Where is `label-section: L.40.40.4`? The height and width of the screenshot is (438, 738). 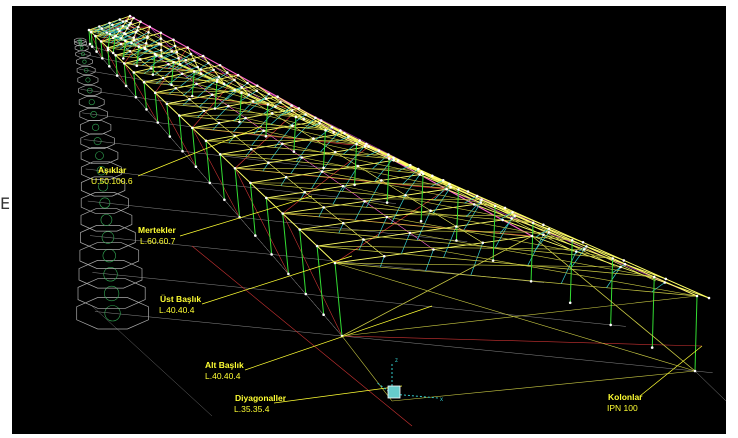 label-section: L.40.40.4 is located at coordinates (177, 310).